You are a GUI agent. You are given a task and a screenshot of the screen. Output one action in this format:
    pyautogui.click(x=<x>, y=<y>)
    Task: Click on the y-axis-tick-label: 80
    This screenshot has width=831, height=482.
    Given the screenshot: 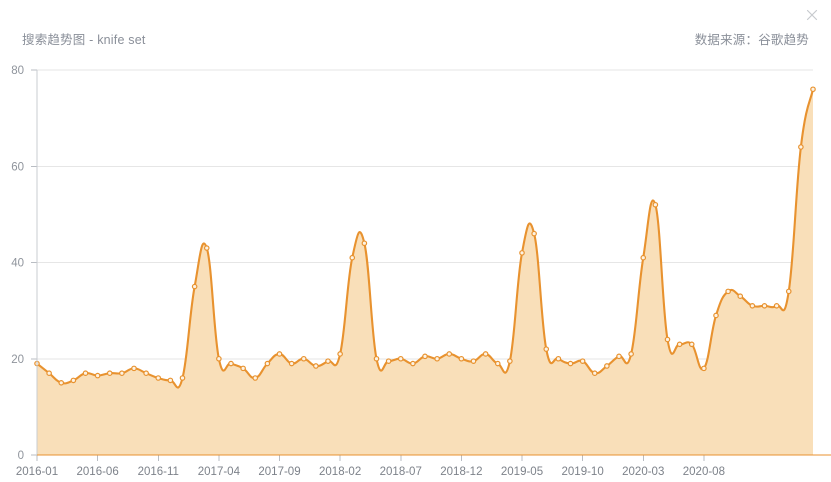 What is the action you would take?
    pyautogui.click(x=17, y=71)
    